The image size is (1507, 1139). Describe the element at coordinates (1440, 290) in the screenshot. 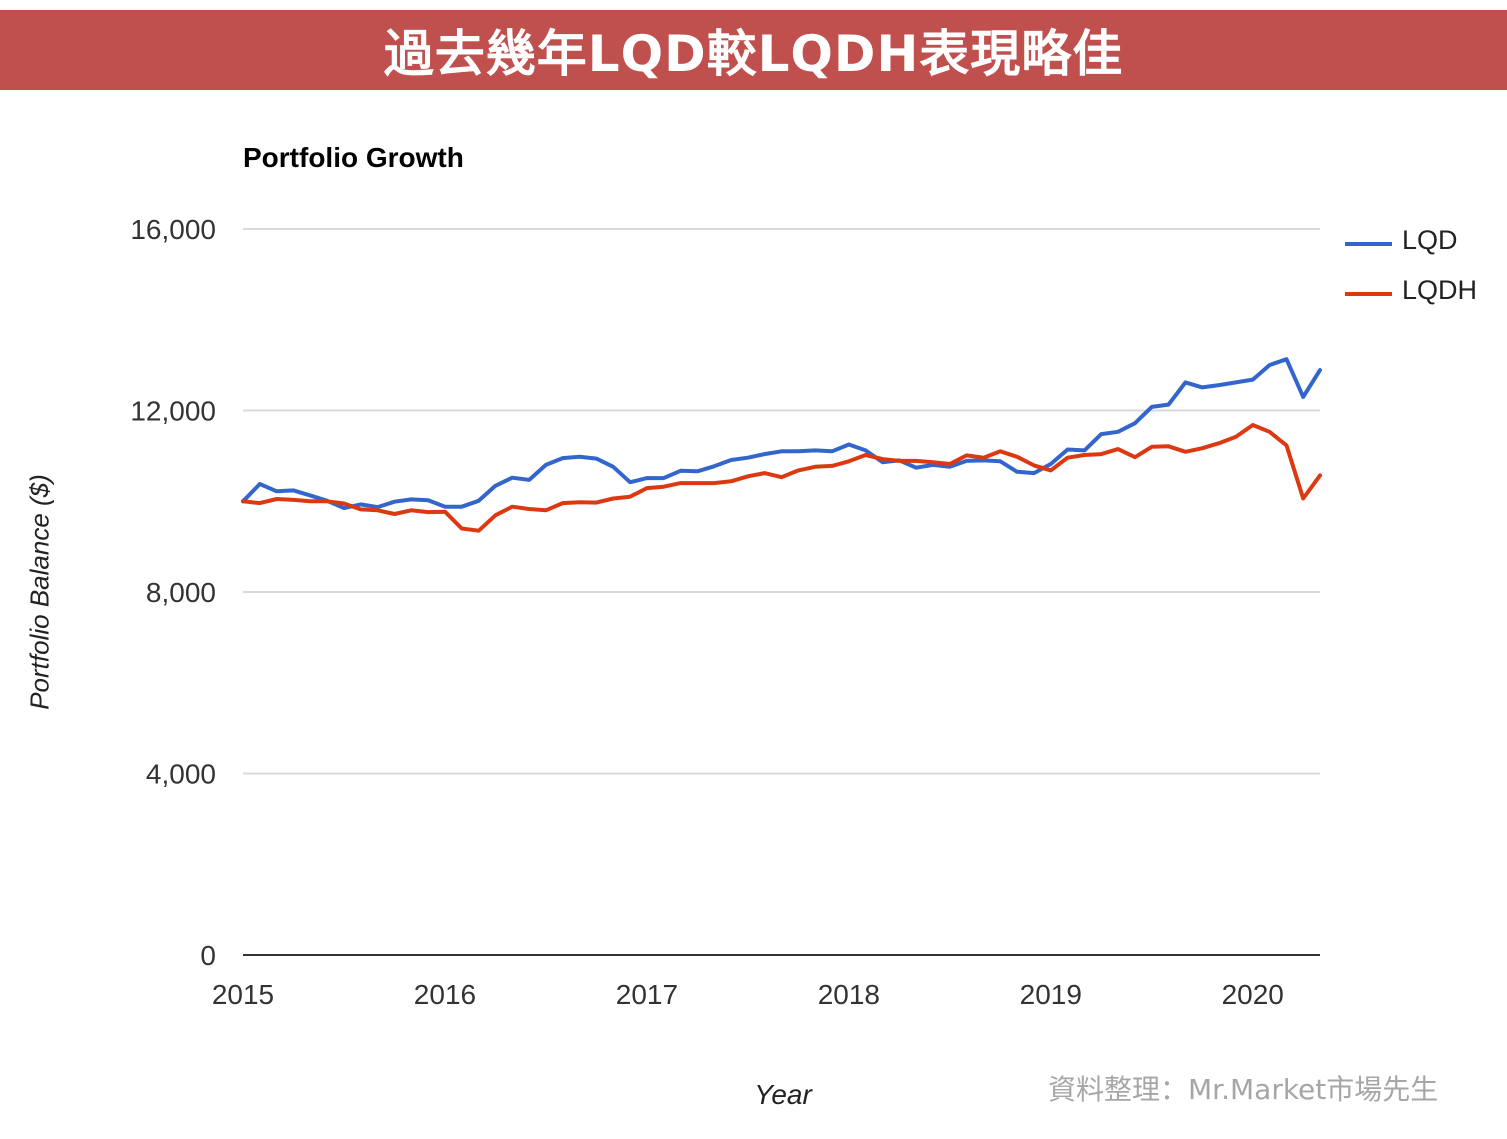

I see `legend-label-lqdh: LQDH` at that location.